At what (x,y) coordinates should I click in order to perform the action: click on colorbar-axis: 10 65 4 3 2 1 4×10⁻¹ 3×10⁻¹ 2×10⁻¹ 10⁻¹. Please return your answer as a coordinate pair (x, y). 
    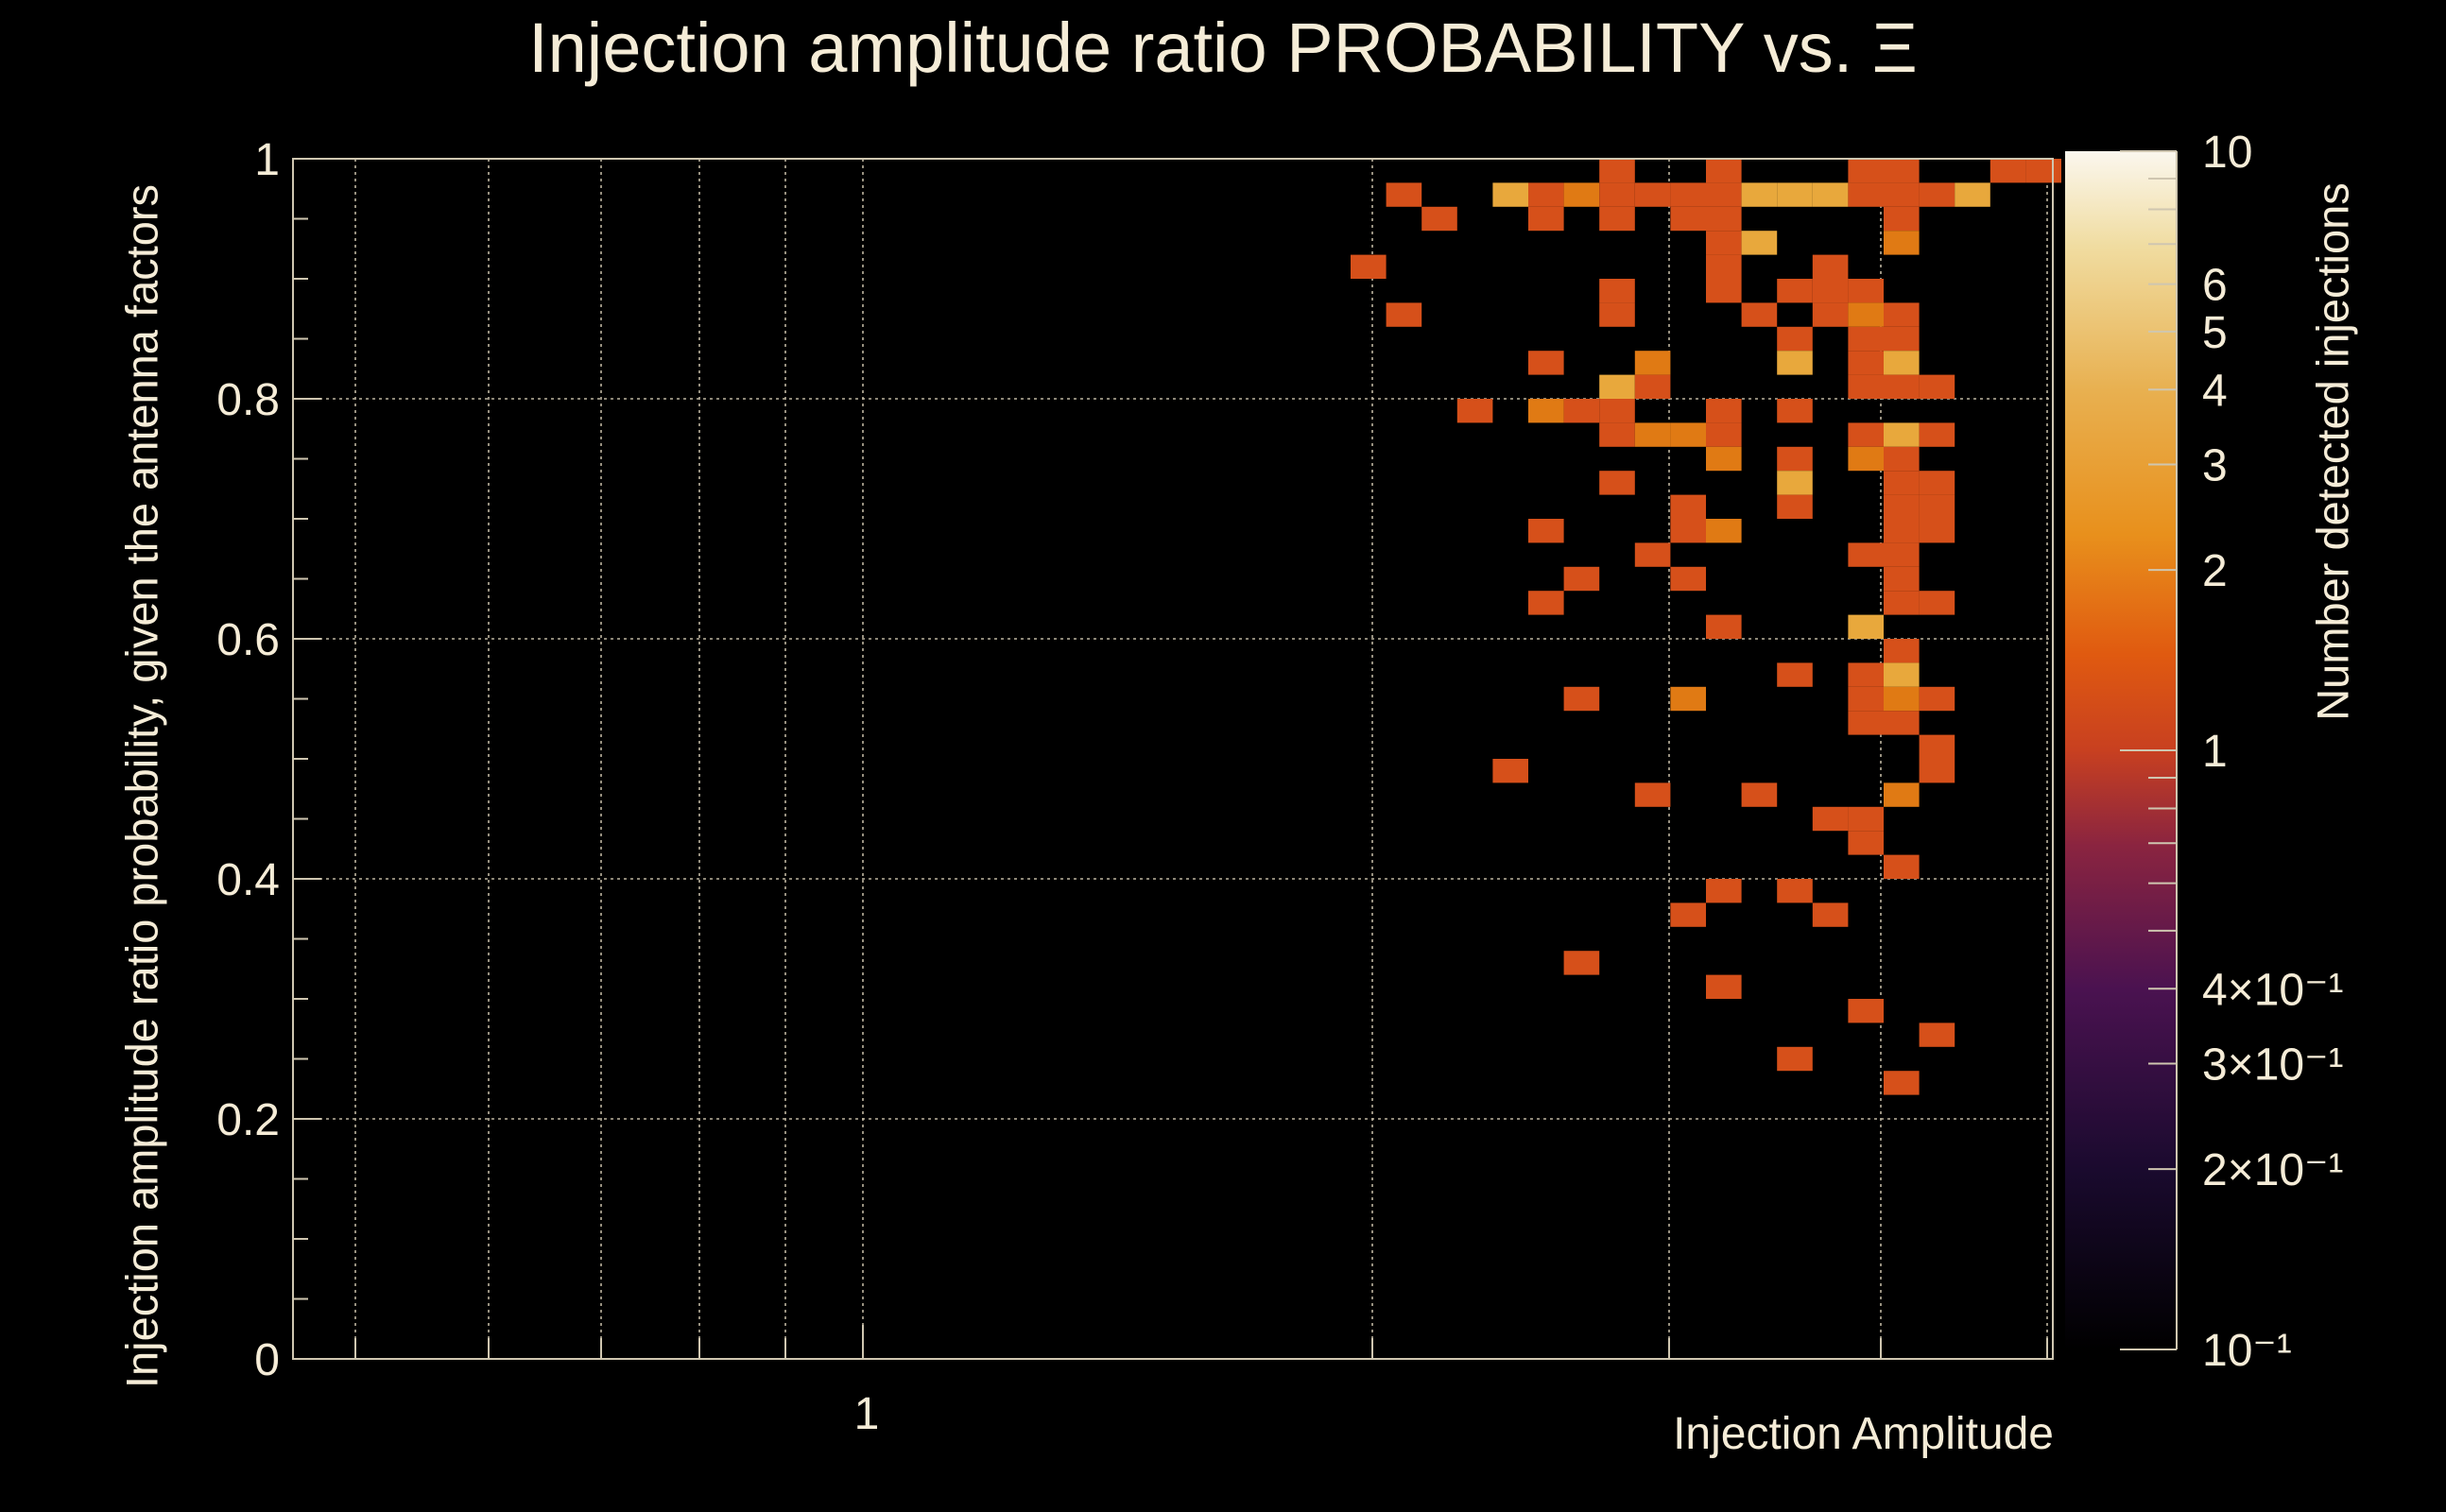
    Looking at the image, I should click on (2231, 752).